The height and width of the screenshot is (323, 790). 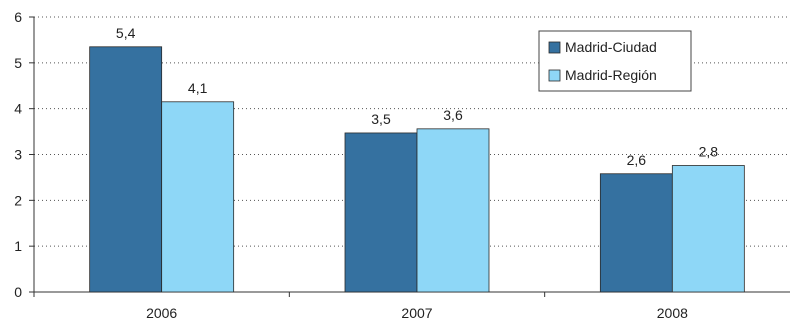 What do you see at coordinates (381, 212) in the screenshot?
I see `bar-madrid-ciudad-2007` at bounding box center [381, 212].